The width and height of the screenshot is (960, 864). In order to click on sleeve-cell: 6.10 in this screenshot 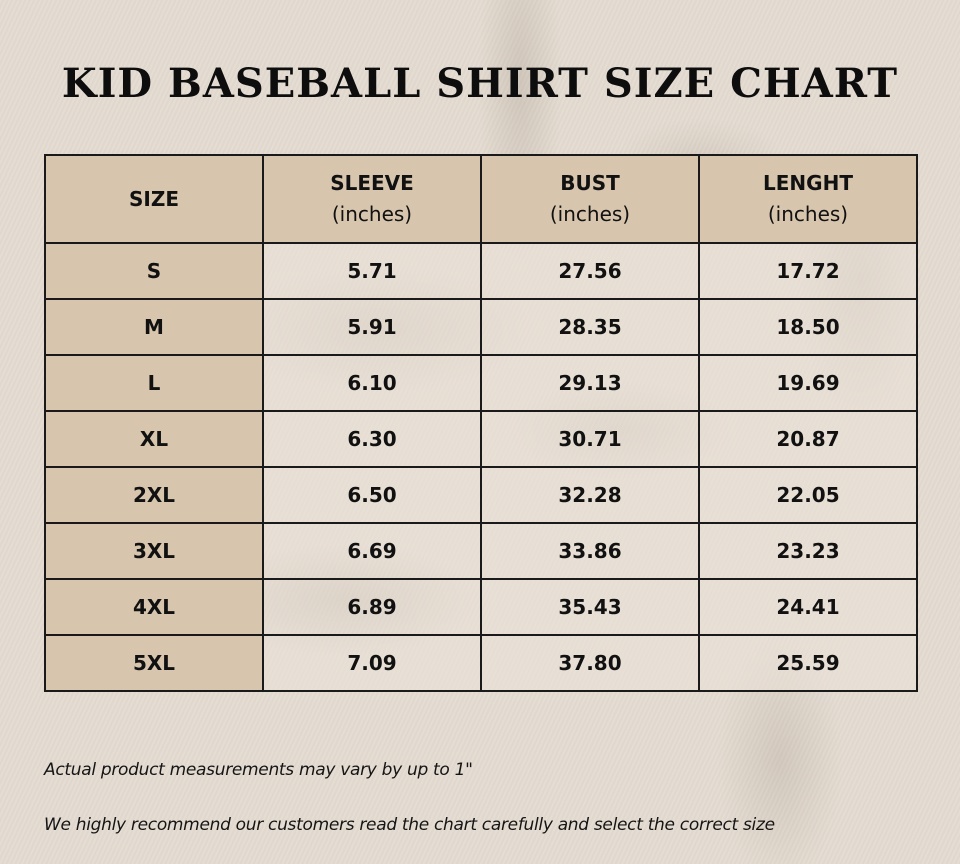, I will do `click(372, 383)`.